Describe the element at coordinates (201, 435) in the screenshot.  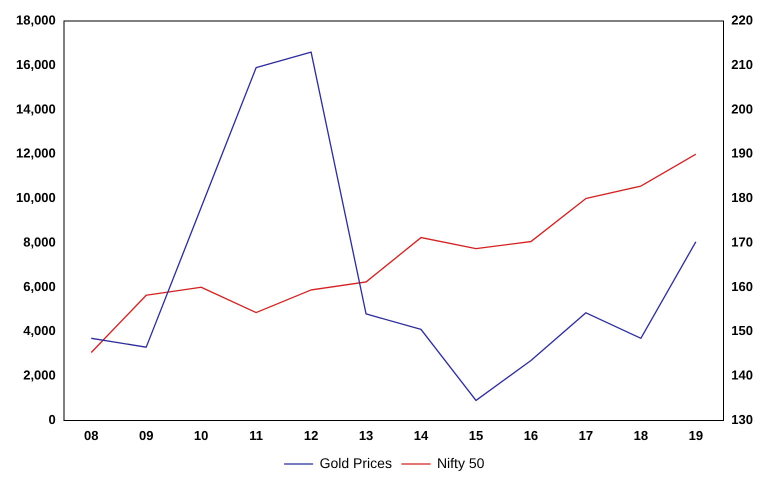
I see `x-tick-label: 10` at that location.